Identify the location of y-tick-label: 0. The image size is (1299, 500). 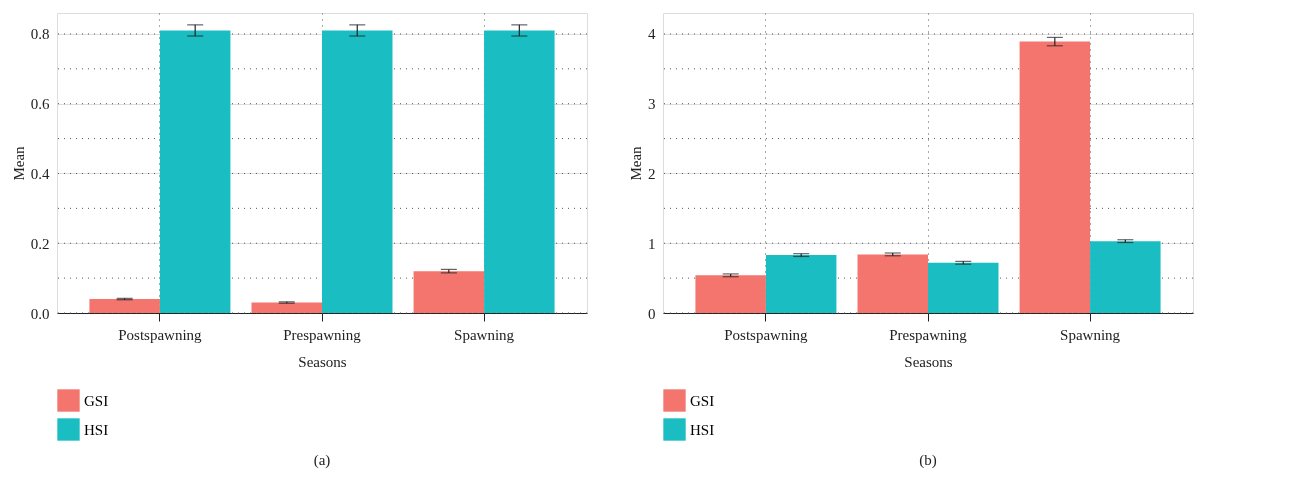
(652, 313).